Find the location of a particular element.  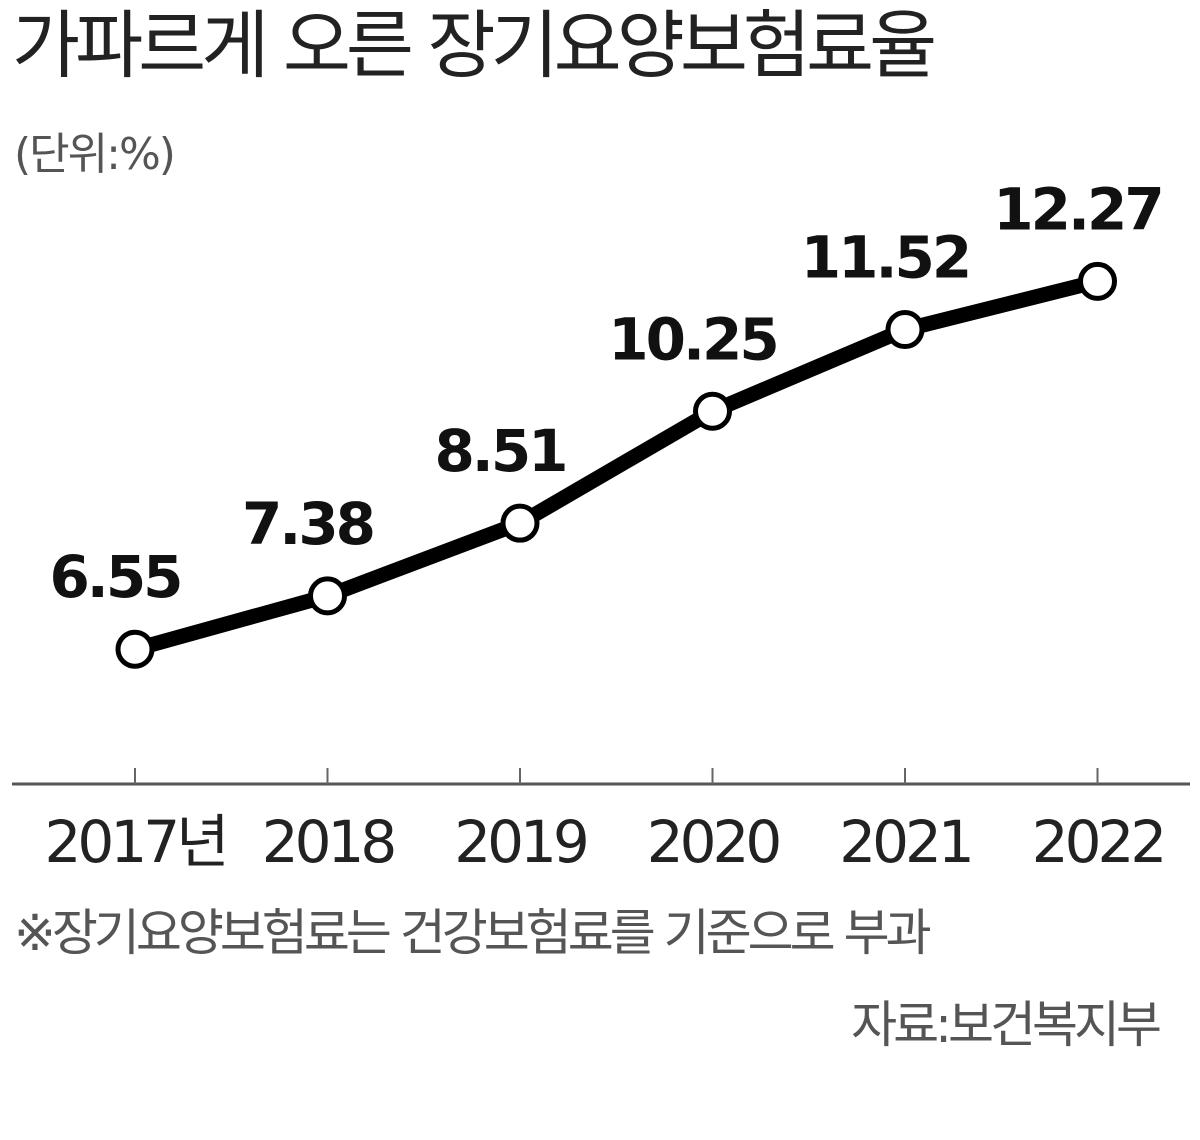

data-value-label: 6.55 is located at coordinates (114, 577).